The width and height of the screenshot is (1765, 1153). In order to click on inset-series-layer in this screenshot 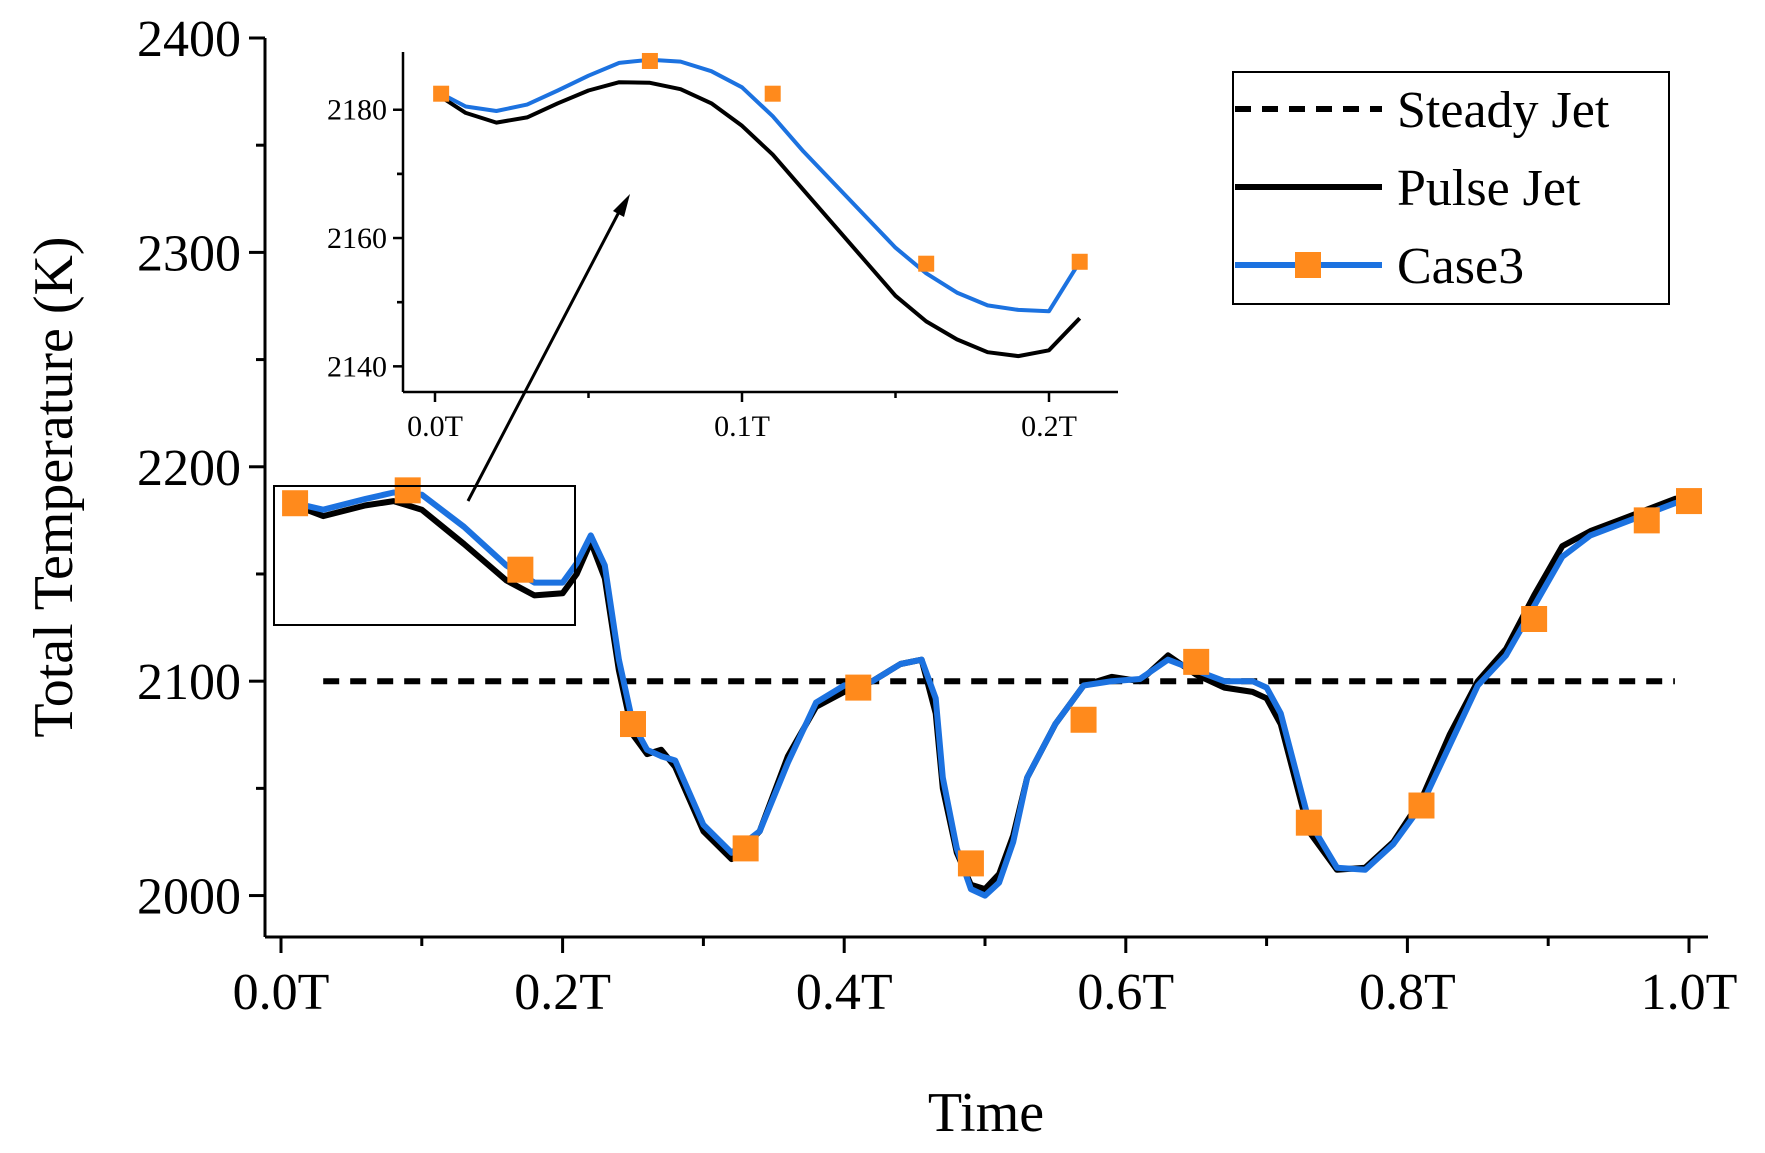, I will do `click(760, 205)`.